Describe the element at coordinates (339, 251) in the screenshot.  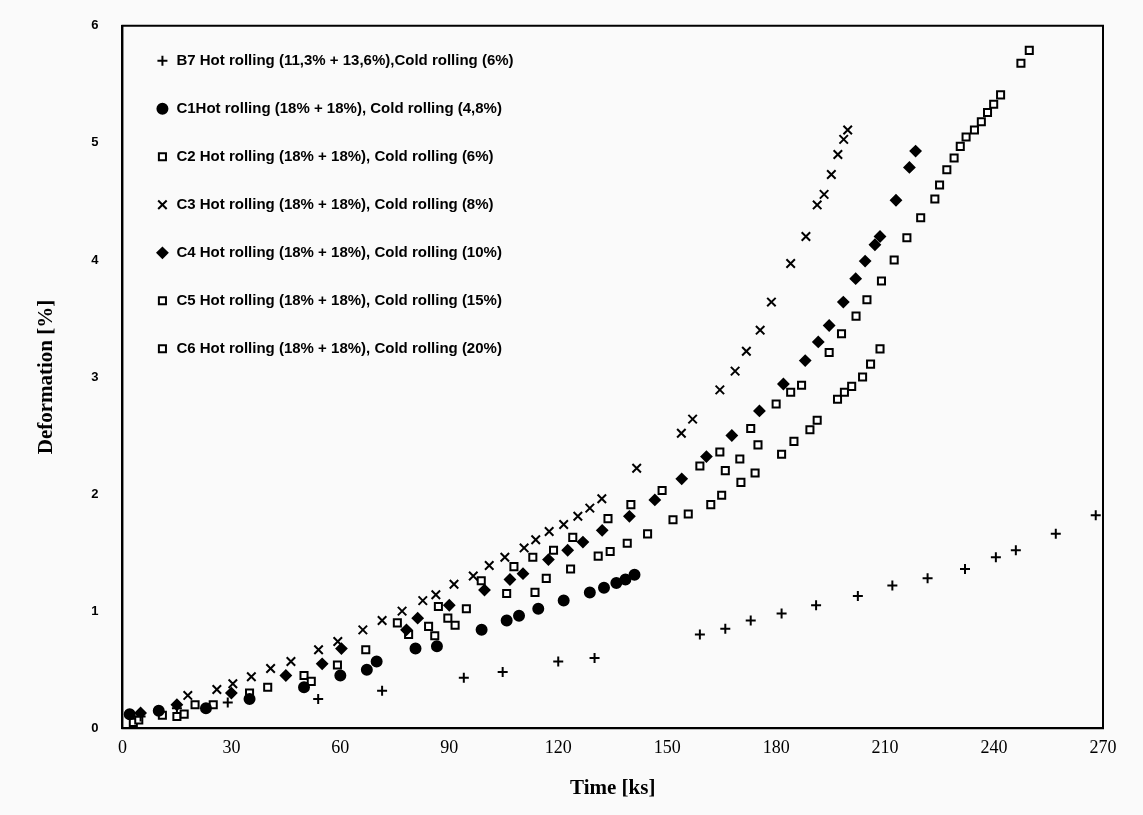
I see `legend-label: C4 Hot rolling (18% + 18%), Cold rolling (10%)` at that location.